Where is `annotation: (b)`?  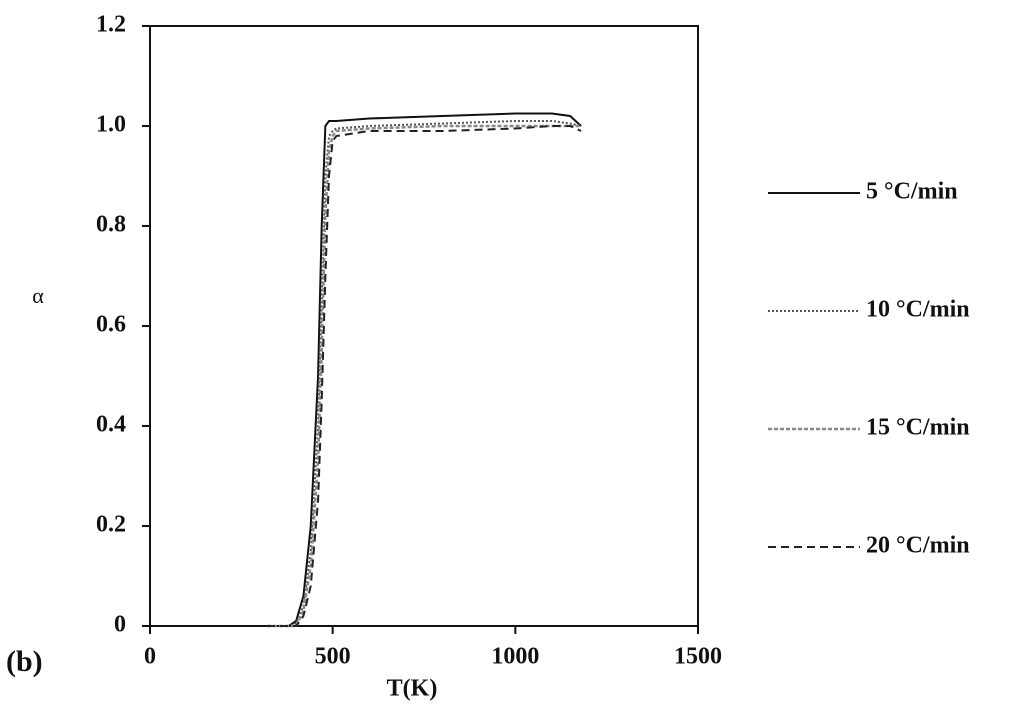
annotation: (b) is located at coordinates (24, 661).